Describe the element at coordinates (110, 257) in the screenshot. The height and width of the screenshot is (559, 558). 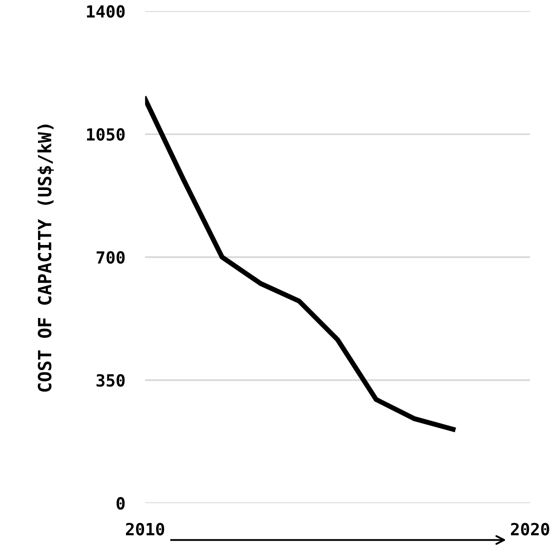
I see `y-tick-label: 700` at that location.